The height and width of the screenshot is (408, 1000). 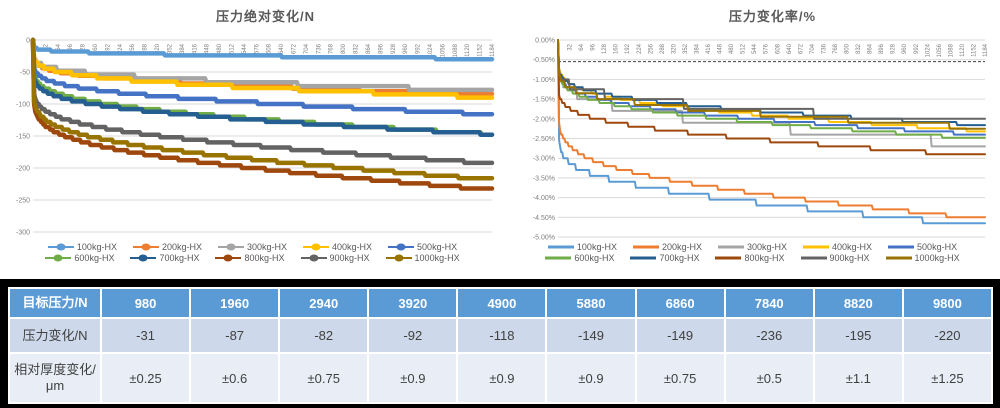 What do you see at coordinates (59, 46) in the screenshot?
I see `x-tick-label: 64` at bounding box center [59, 46].